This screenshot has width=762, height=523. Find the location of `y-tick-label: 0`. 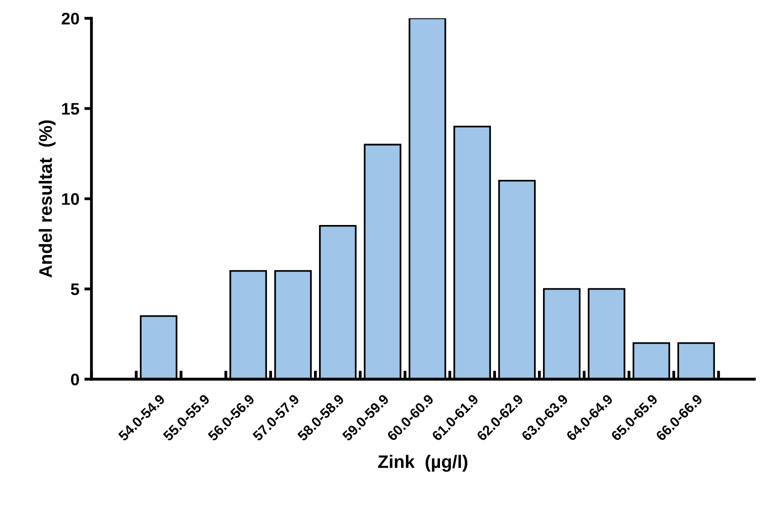

y-tick-label: 0 is located at coordinates (75, 380).